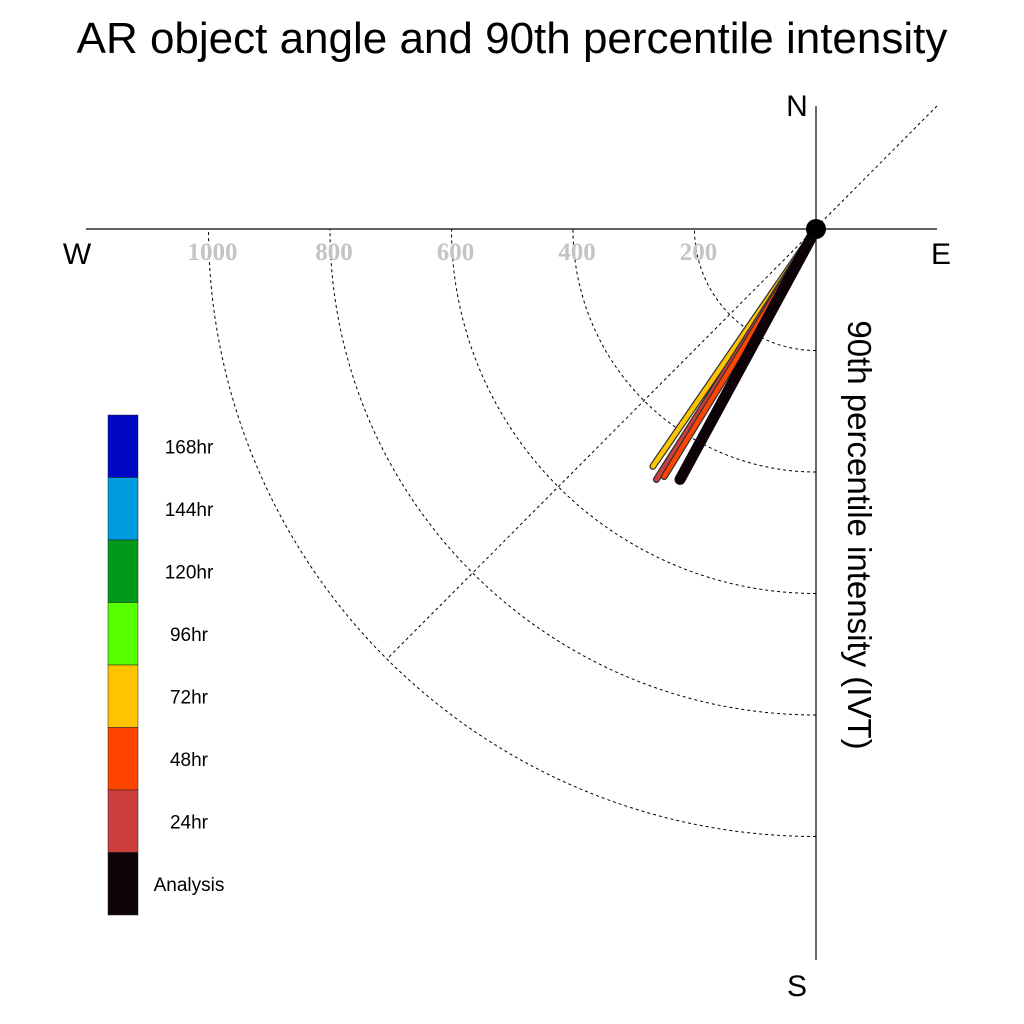 The image size is (1024, 1024). What do you see at coordinates (189, 885) in the screenshot?
I see `legend-label-analysis: Analysis` at bounding box center [189, 885].